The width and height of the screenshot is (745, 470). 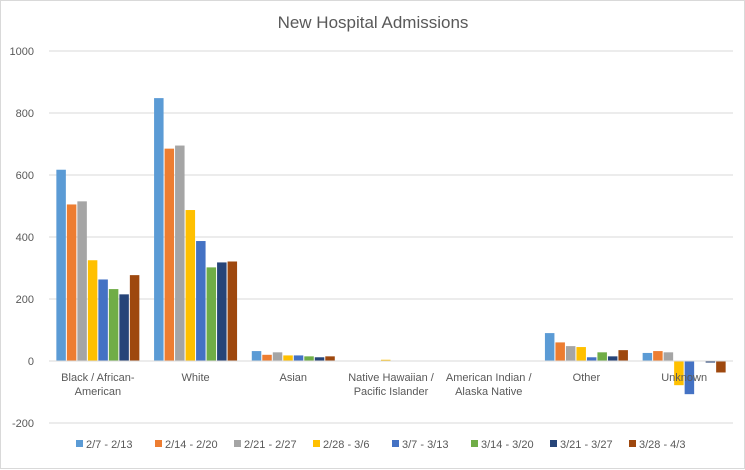 I want to click on y-tick-label: 0, so click(x=31, y=362).